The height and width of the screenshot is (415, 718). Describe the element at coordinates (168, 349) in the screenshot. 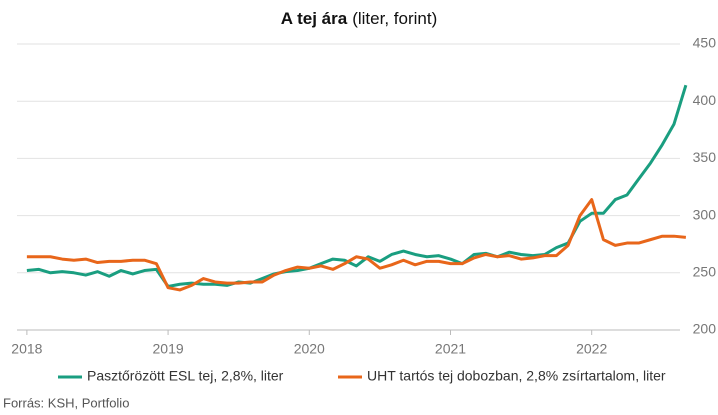

I see `x-tick-label: 2019` at that location.